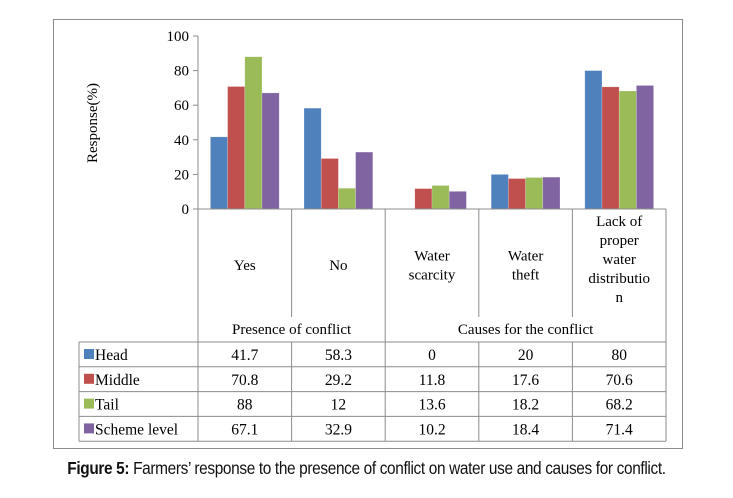 The width and height of the screenshot is (733, 498). What do you see at coordinates (136, 429) in the screenshot?
I see `legend-label: Scheme level` at bounding box center [136, 429].